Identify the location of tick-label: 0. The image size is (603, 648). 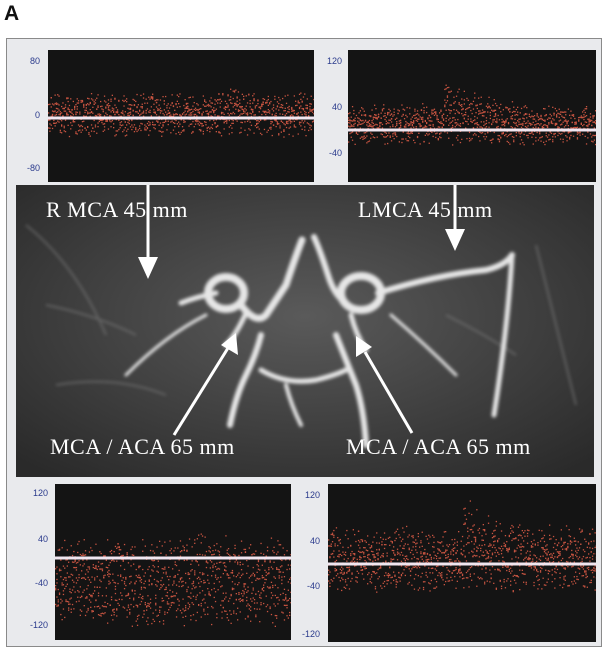
(37, 115).